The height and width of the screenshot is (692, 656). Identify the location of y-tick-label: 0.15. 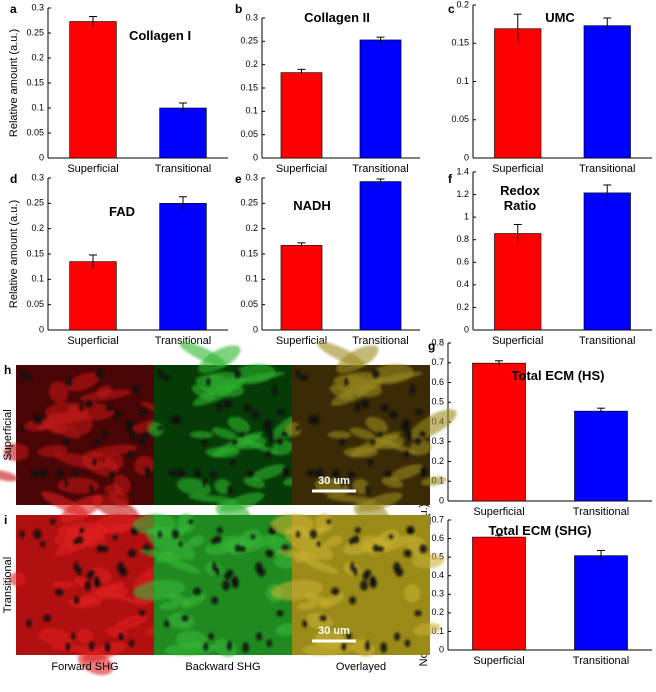
(460, 43).